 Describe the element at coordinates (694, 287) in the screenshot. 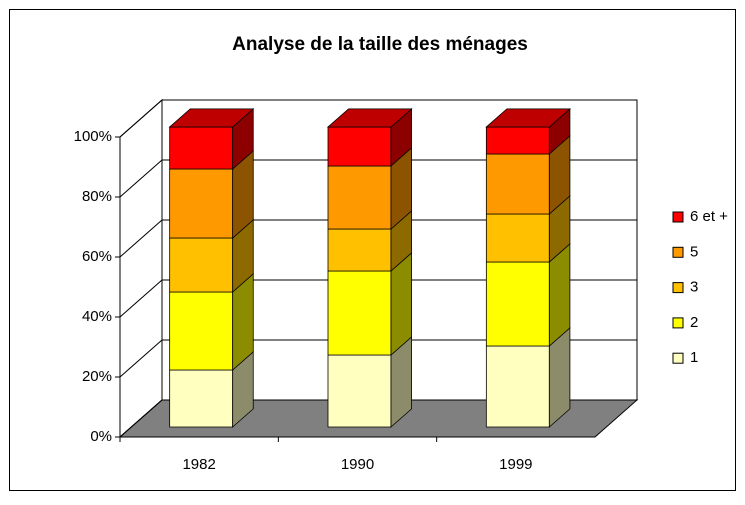

I see `legend-label: 3` at that location.